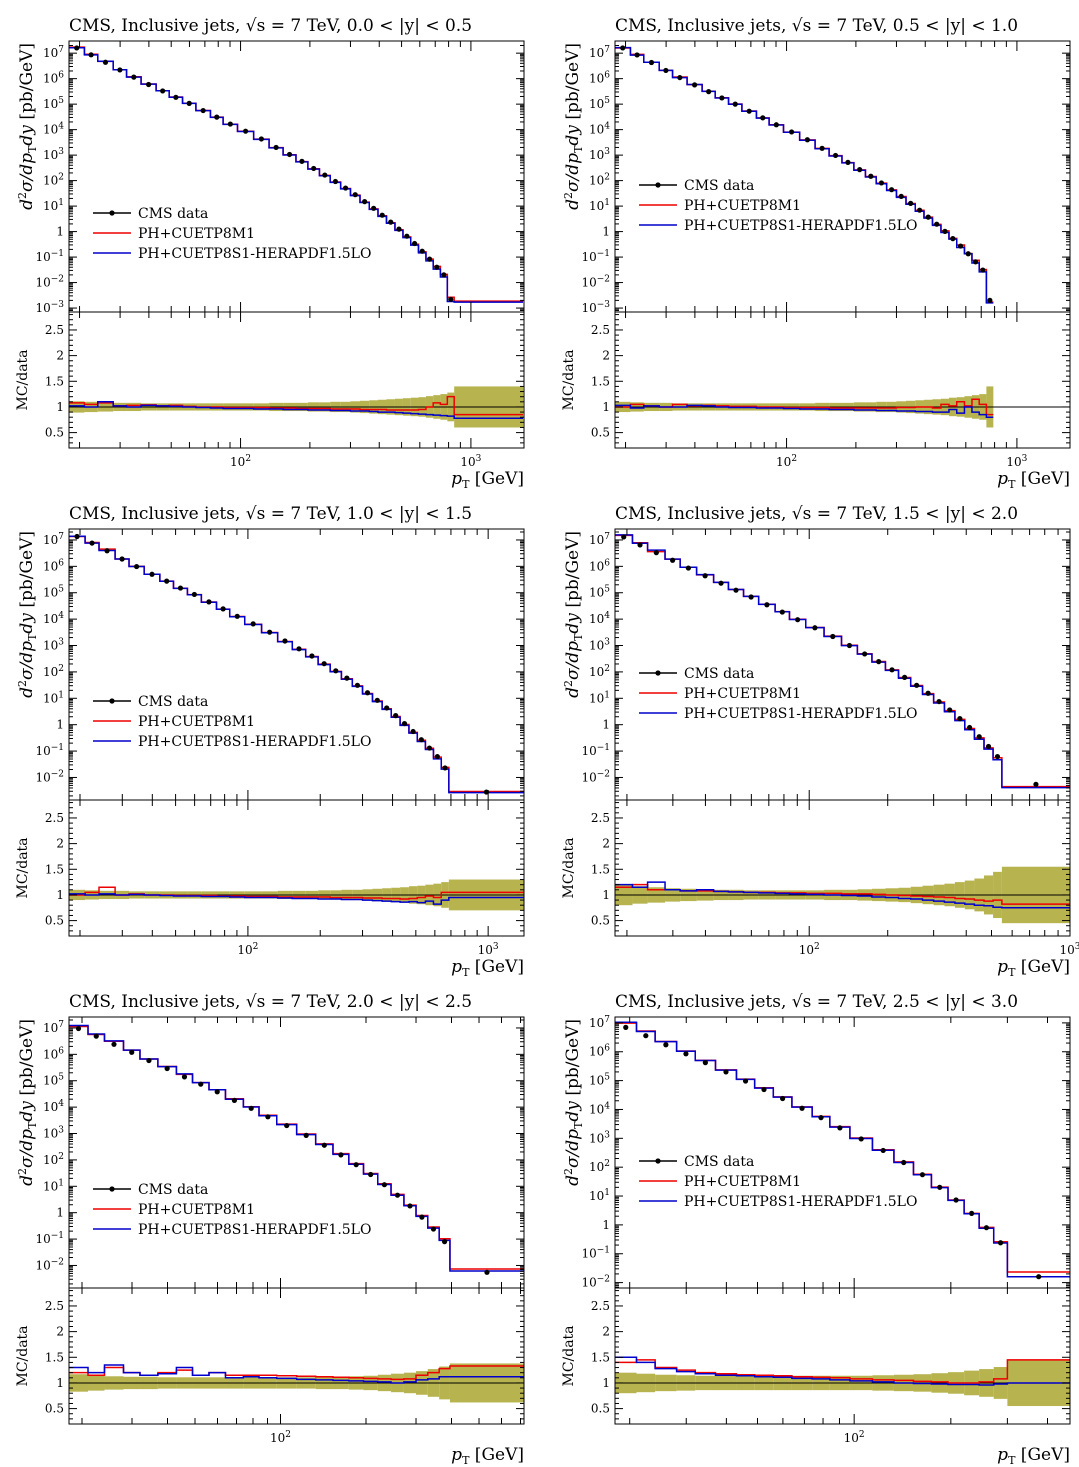 This screenshot has width=1079, height=1467. What do you see at coordinates (27, 126) in the screenshot?
I see `y-axis-label: d2σ/dpTdy [pb/GeV]` at bounding box center [27, 126].